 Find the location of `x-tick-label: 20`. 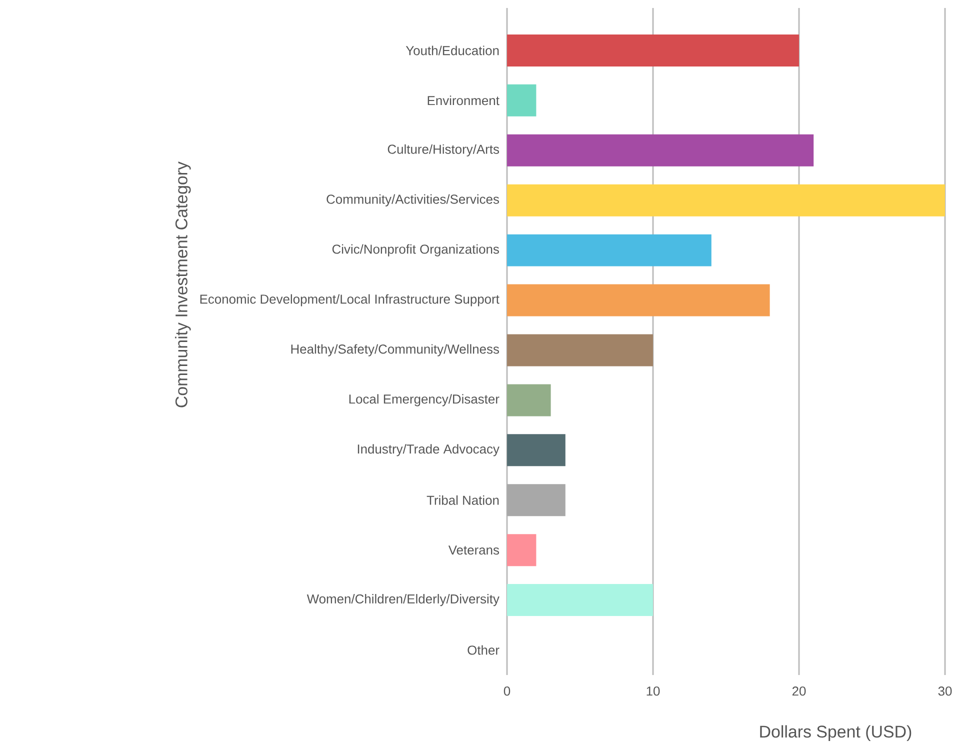

x-tick-label: 20 is located at coordinates (799, 691).